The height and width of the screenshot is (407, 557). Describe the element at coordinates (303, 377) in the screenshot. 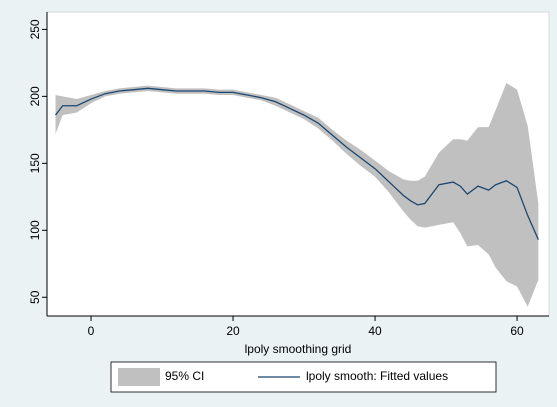

I see `legend-box` at that location.